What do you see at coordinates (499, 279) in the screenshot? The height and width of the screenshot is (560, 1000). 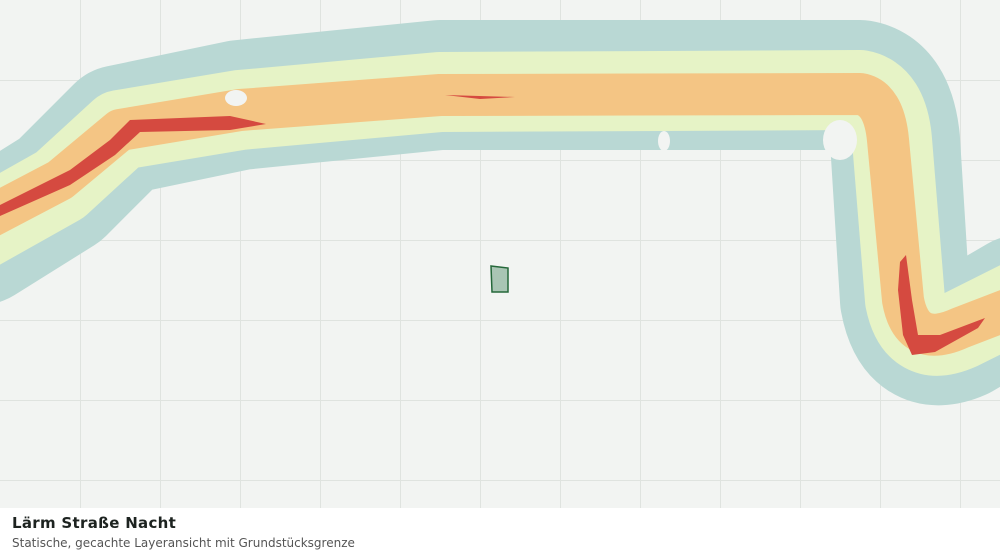 I see `parcel-boundary` at bounding box center [499, 279].